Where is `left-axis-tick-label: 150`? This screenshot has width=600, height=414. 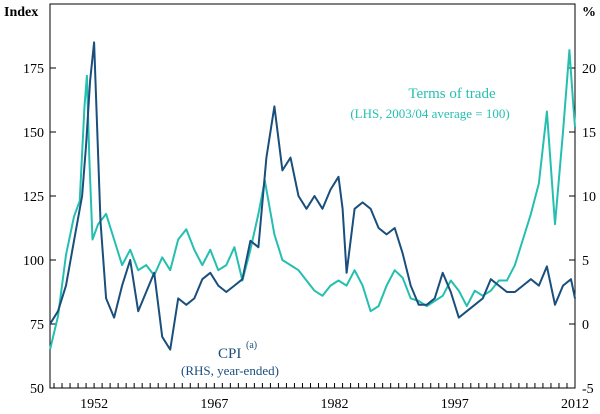 left-axis-tick-label: 150 is located at coordinates (33, 133).